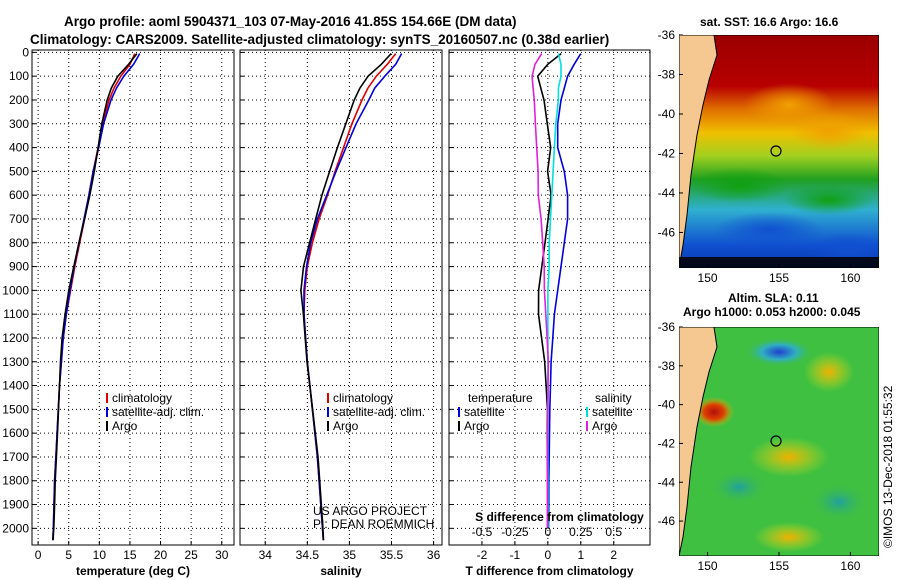 The image size is (900, 580). What do you see at coordinates (25, 52) in the screenshot?
I see `y-tick-label: 0` at bounding box center [25, 52].